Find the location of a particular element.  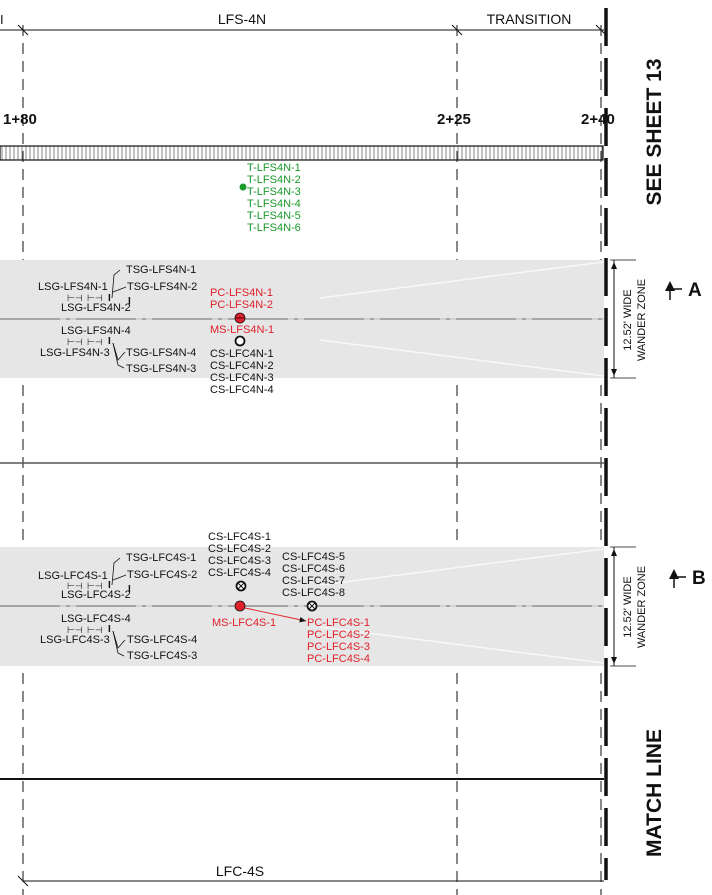

lsg-lfs4n-3-label: LSG-LFS4N-3 is located at coordinates (75, 353).